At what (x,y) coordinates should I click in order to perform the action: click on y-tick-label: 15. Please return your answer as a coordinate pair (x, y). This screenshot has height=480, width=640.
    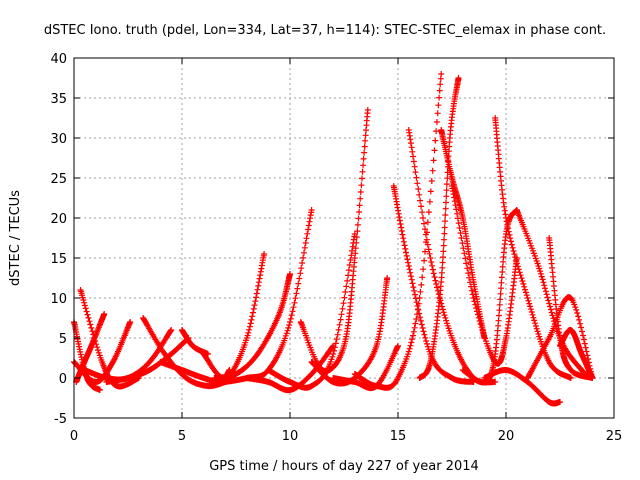
    Looking at the image, I should click on (58, 259).